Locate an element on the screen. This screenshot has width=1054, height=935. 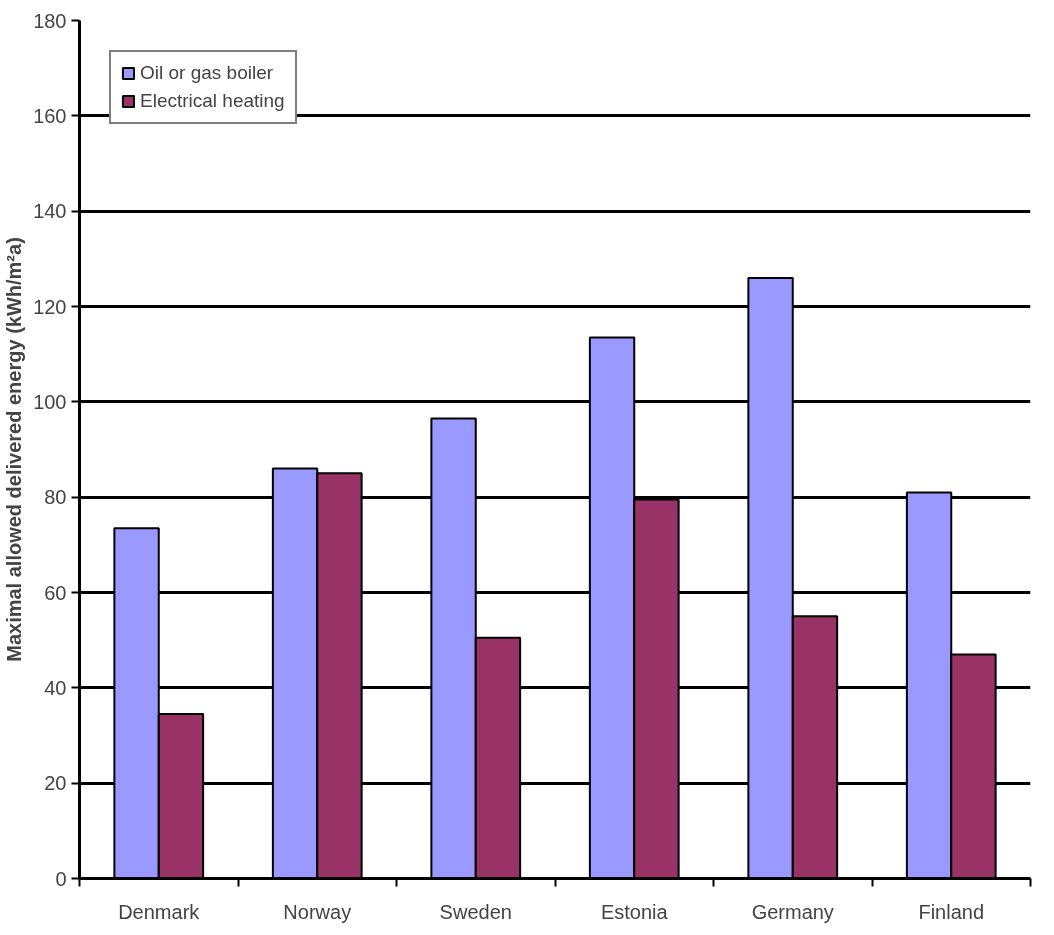
x-tick-label: Denmark is located at coordinates (159, 911).